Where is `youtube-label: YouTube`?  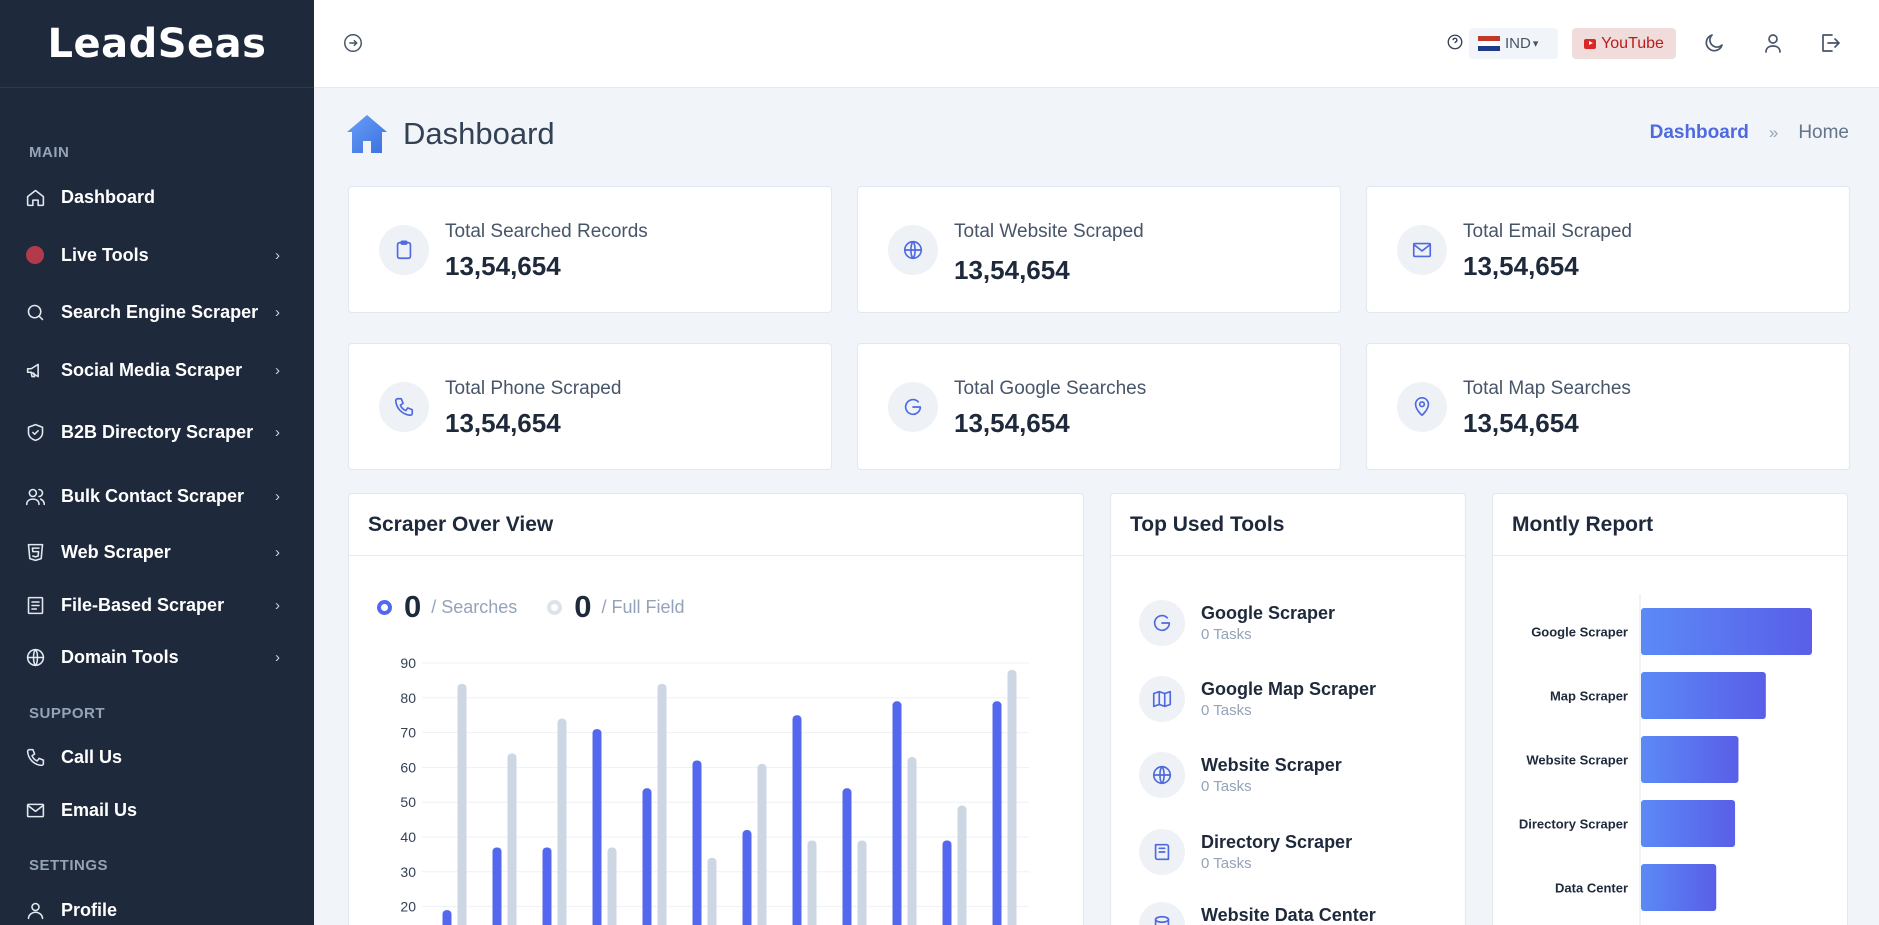
youtube-label: YouTube is located at coordinates (1632, 43).